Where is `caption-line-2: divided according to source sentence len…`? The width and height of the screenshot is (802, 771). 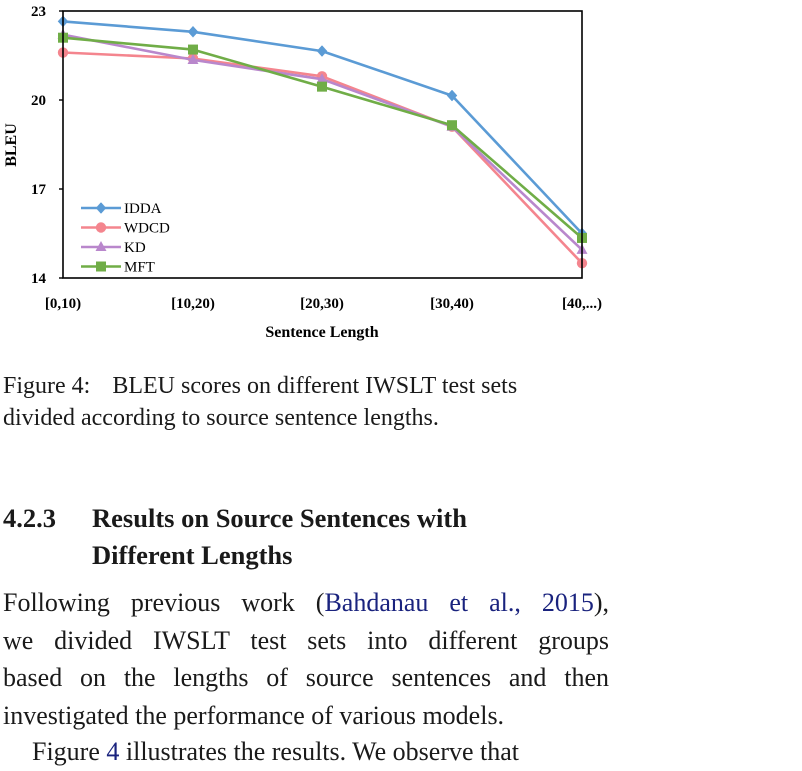
caption-line-2: divided according to source sentence len… is located at coordinates (221, 418).